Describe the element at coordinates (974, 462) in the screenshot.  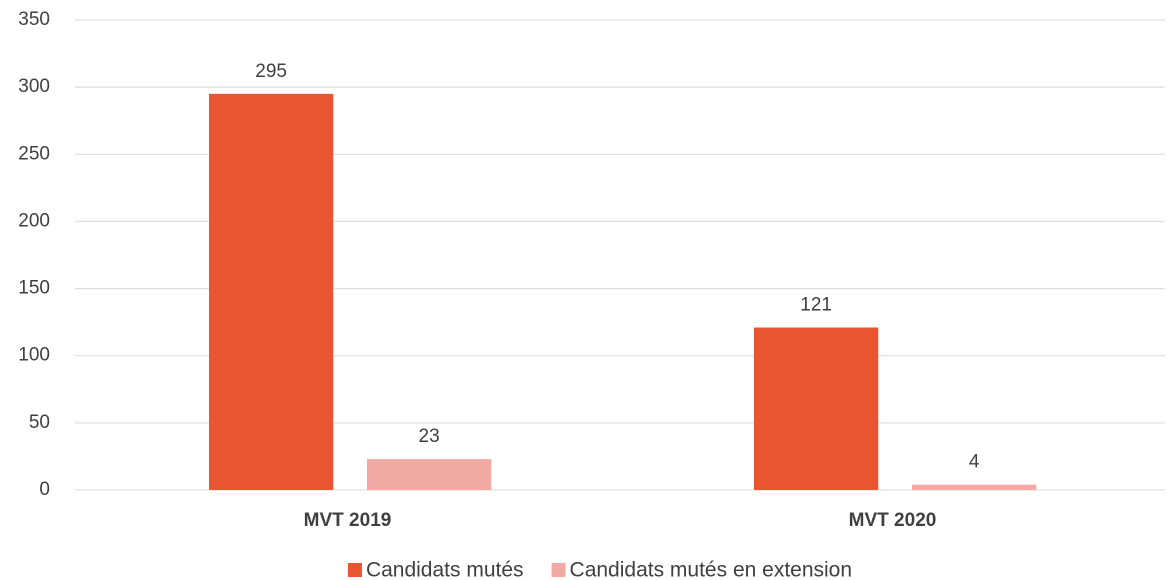
I see `data-label: 4` at that location.